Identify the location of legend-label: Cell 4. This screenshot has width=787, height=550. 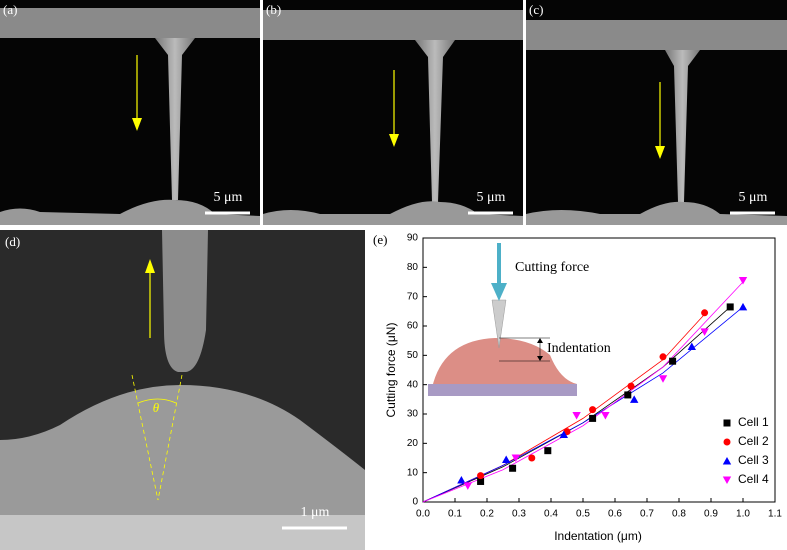
(753, 479).